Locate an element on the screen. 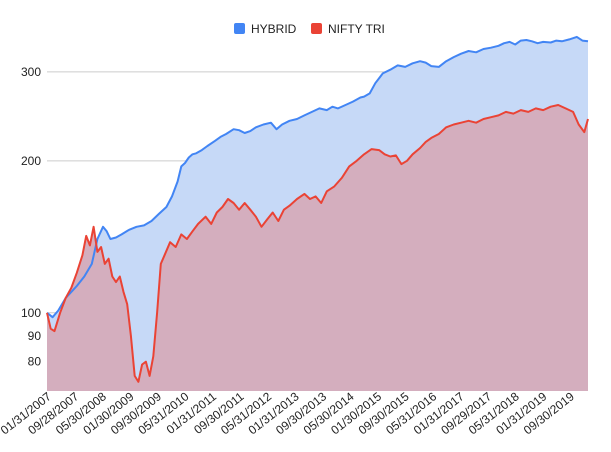  y-tick-label: 200 is located at coordinates (31, 161).